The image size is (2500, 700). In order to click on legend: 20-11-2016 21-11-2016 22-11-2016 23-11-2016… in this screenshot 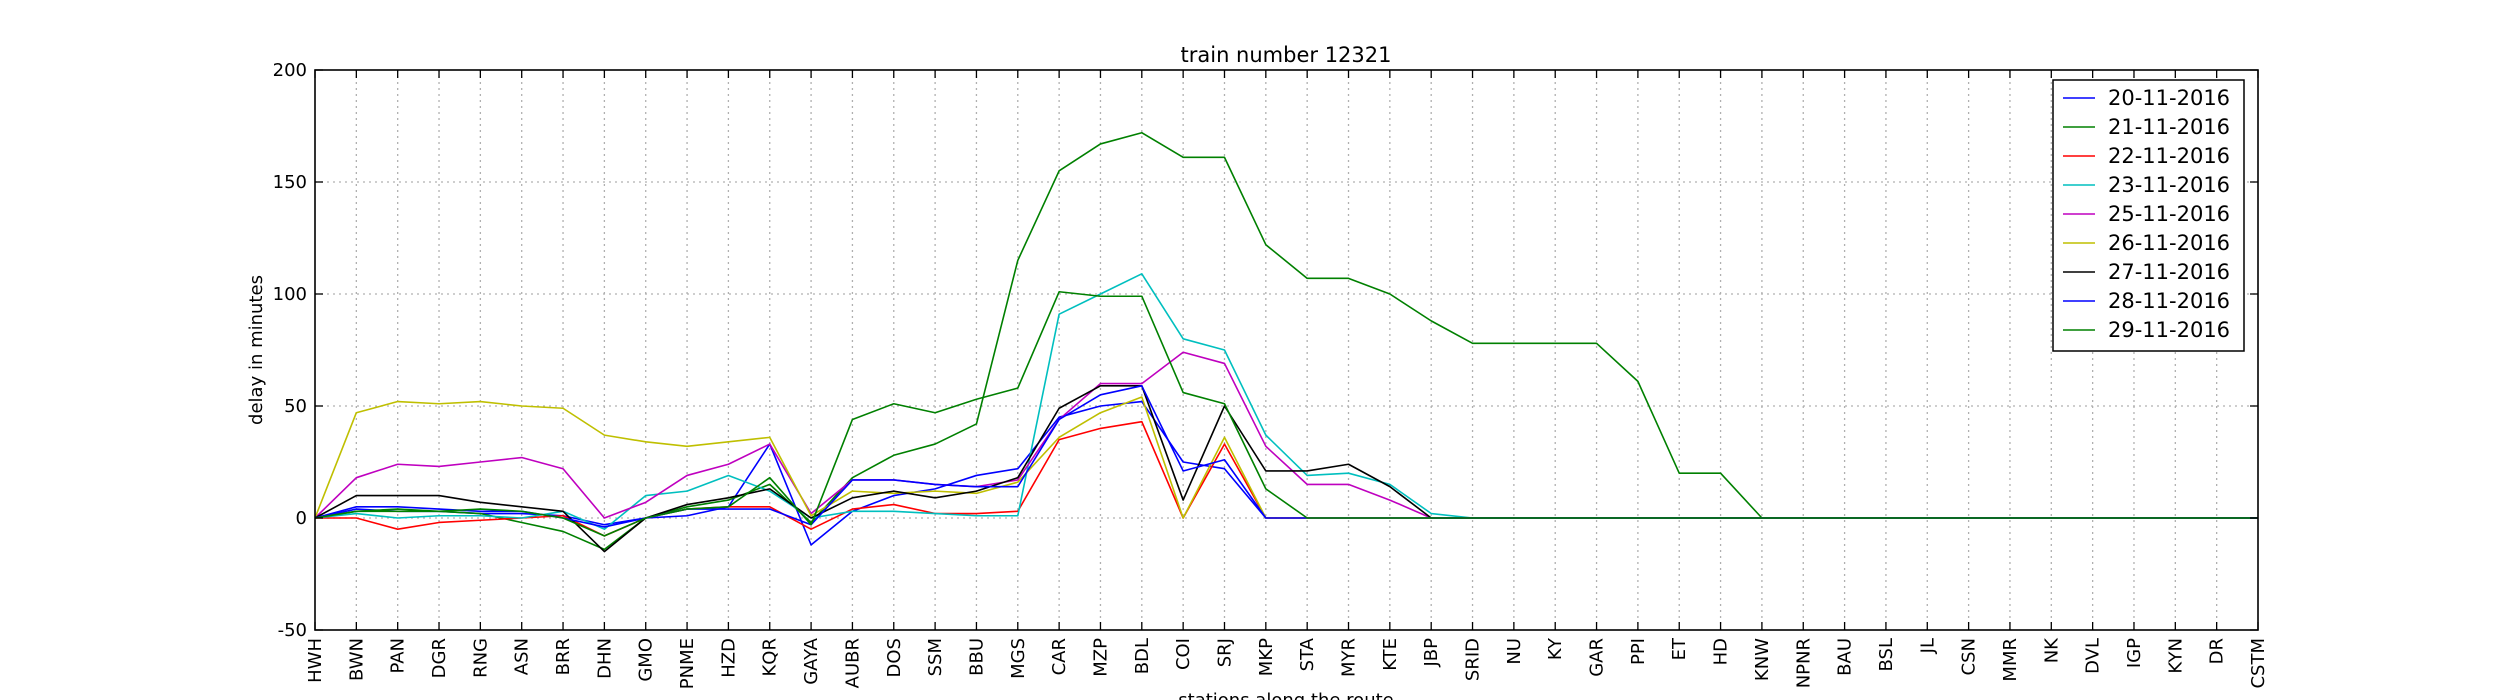, I will do `click(2148, 215)`.